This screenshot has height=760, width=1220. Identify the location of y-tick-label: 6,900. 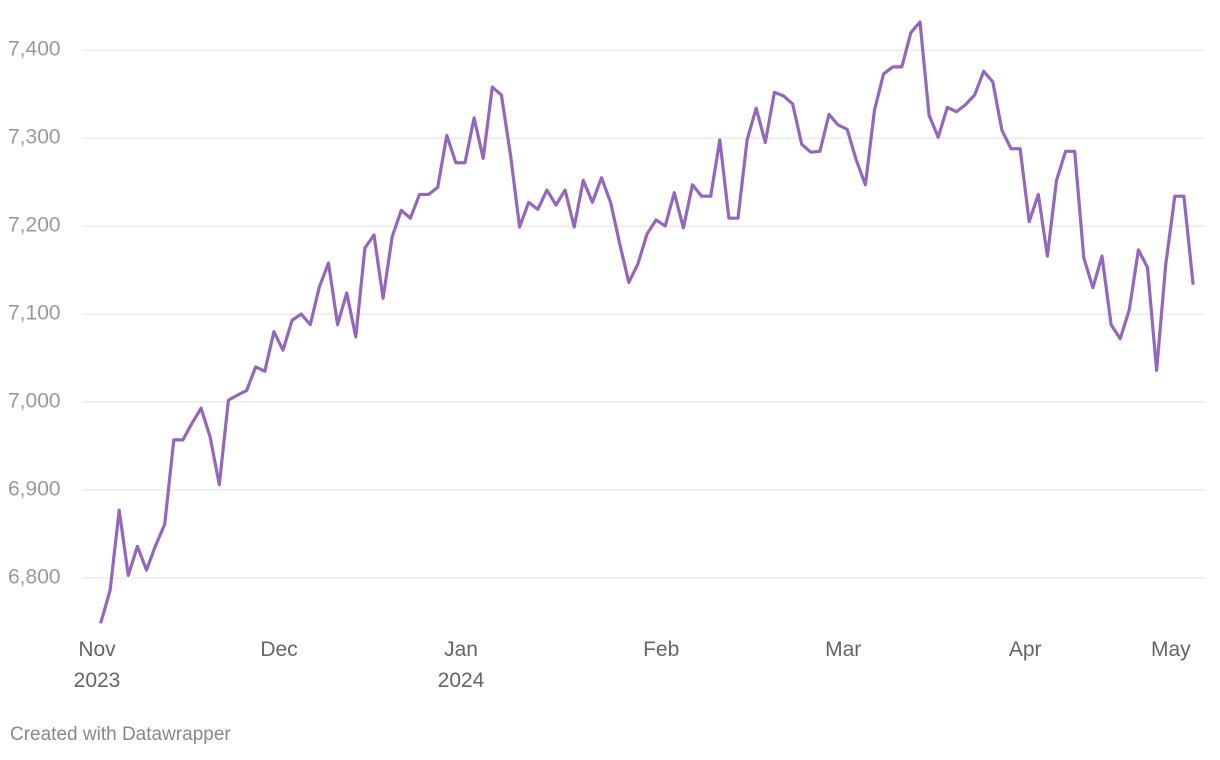
(34, 489).